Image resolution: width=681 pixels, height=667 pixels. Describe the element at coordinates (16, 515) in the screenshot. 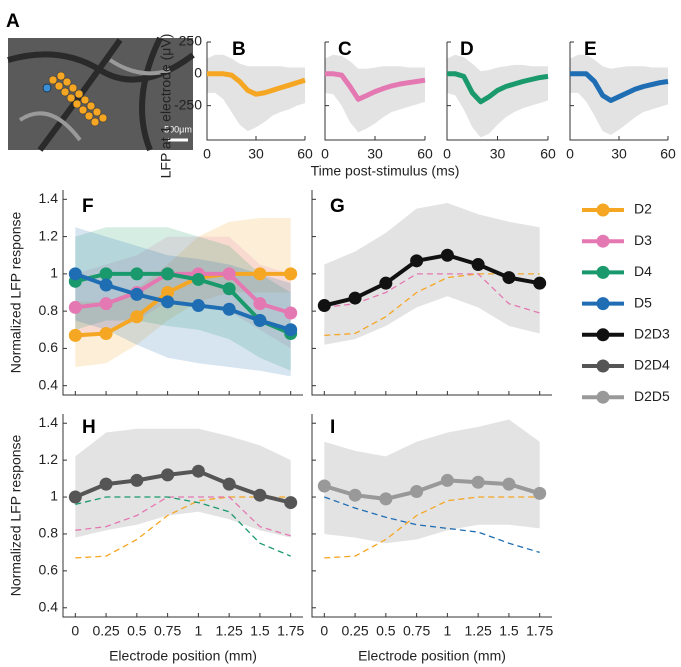

I see `y-axis-label: Normalized LFP response` at that location.